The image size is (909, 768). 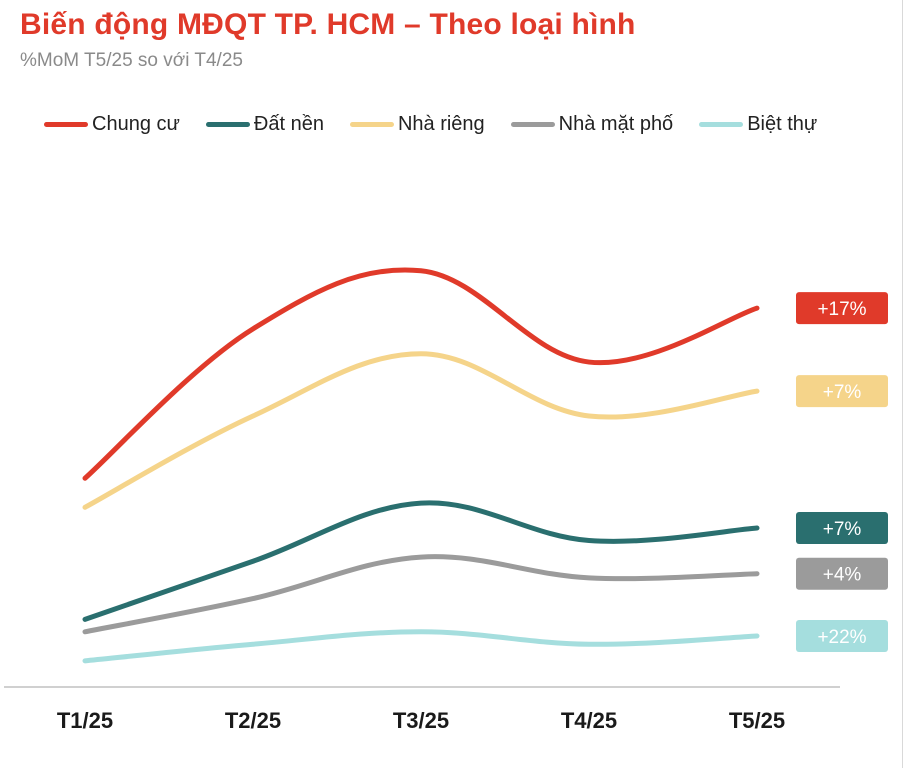 I want to click on end-value-badge: +17%, so click(x=842, y=308).